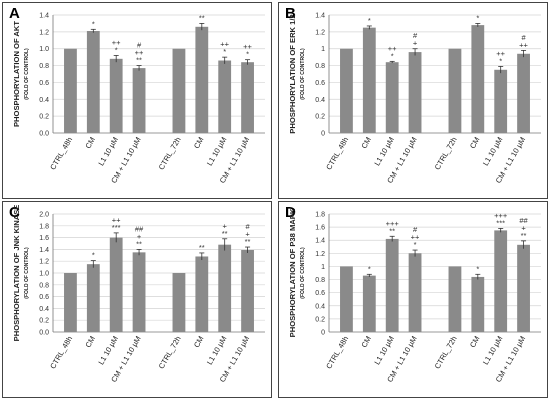  What do you see at coordinates (116, 227) in the screenshot?
I see `significance-label: ***` at bounding box center [116, 227].